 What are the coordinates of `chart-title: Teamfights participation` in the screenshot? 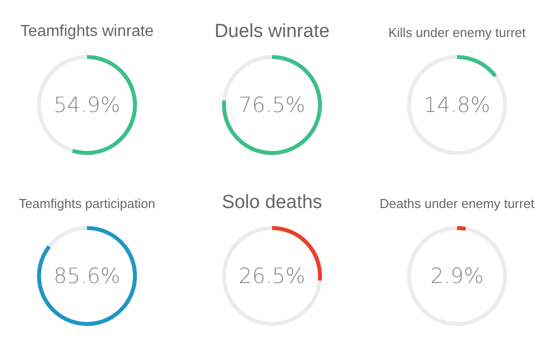 It's located at (87, 203).